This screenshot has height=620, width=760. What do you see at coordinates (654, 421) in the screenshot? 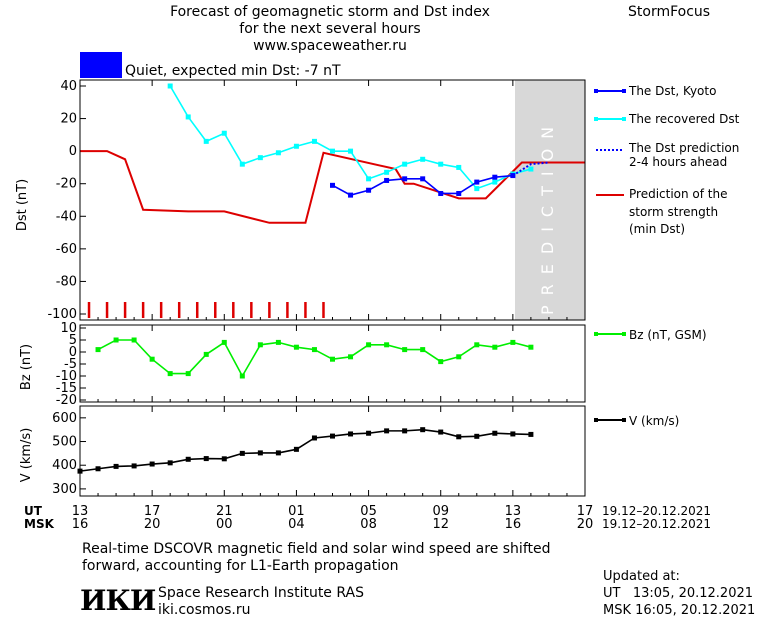
I see `svg-text: V (km/s)` at bounding box center [654, 421].